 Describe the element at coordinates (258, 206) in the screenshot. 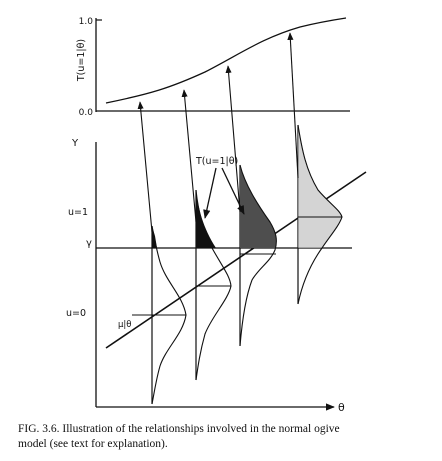

I see `dist3-shaded-tail` at that location.